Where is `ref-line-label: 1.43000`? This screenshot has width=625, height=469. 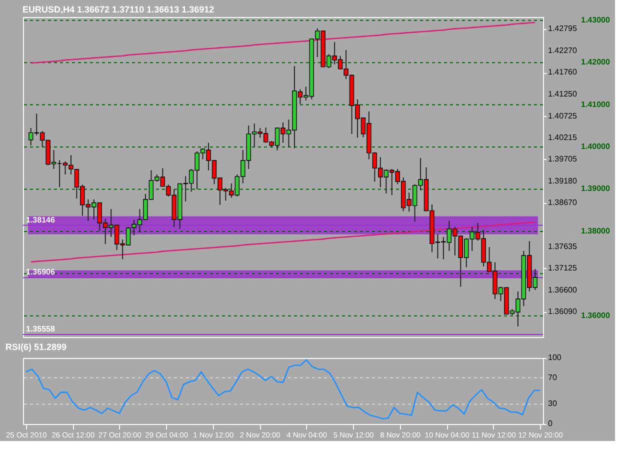
ref-line-label: 1.43000 is located at coordinates (595, 19).